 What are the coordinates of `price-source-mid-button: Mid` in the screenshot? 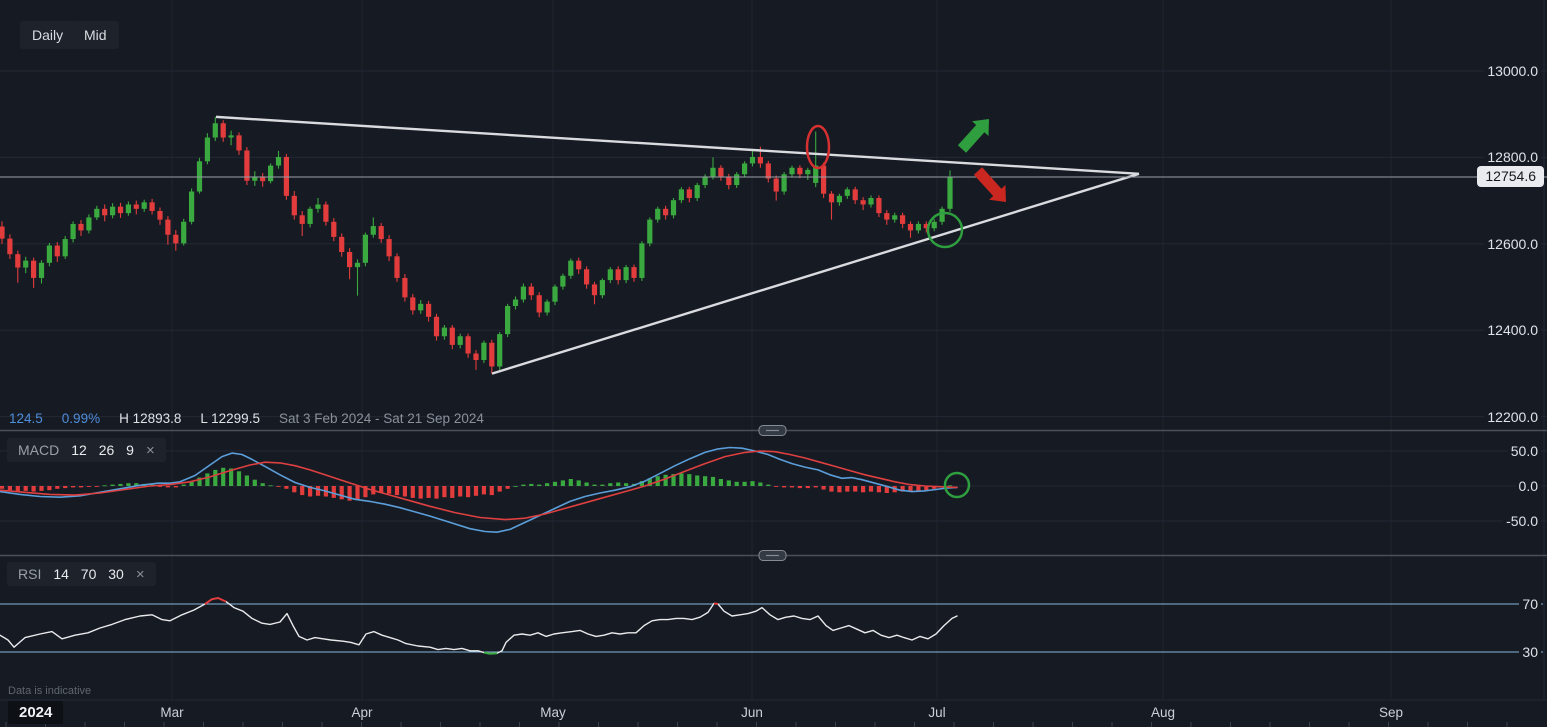 It's located at (95, 35).